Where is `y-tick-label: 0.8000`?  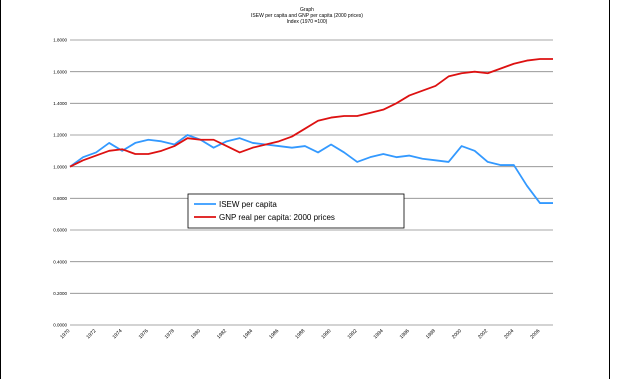 y-tick-label: 0.8000 is located at coordinates (60, 198).